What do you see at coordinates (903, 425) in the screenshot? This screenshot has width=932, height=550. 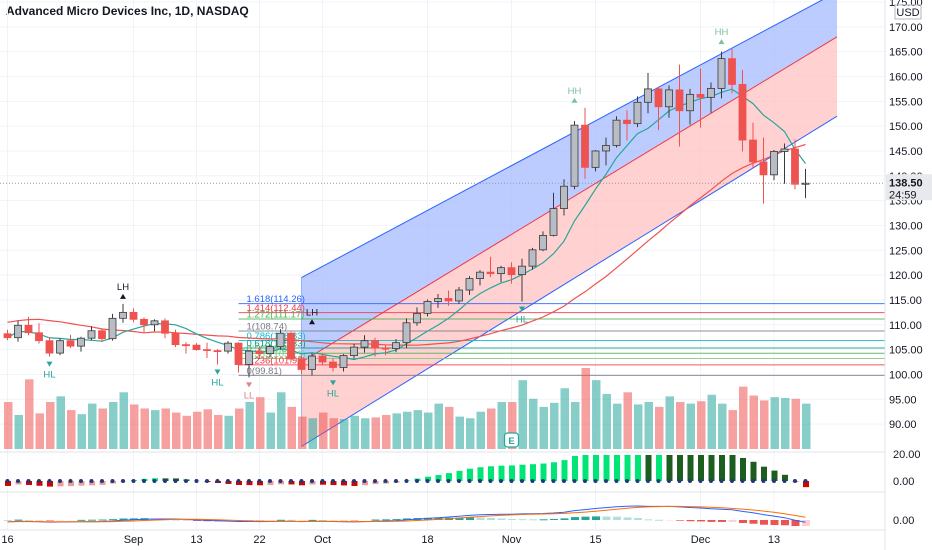 I see `price-tick-label: 90.00` at bounding box center [903, 425].